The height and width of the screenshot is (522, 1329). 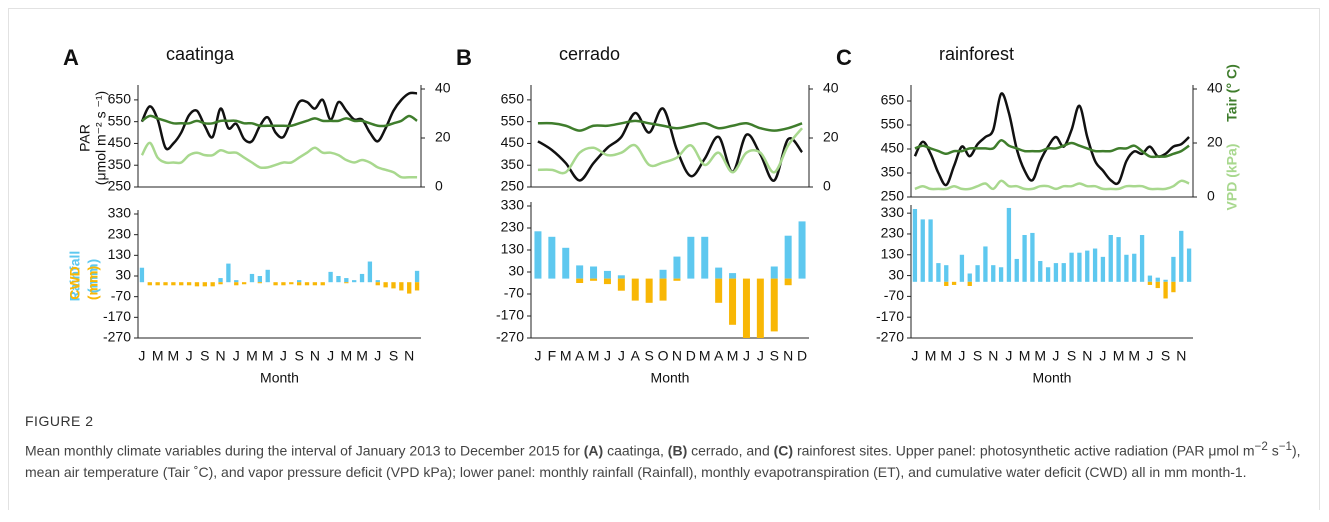 What do you see at coordinates (831, 137) in the screenshot?
I see `y2-tick-label: 20` at bounding box center [831, 137].